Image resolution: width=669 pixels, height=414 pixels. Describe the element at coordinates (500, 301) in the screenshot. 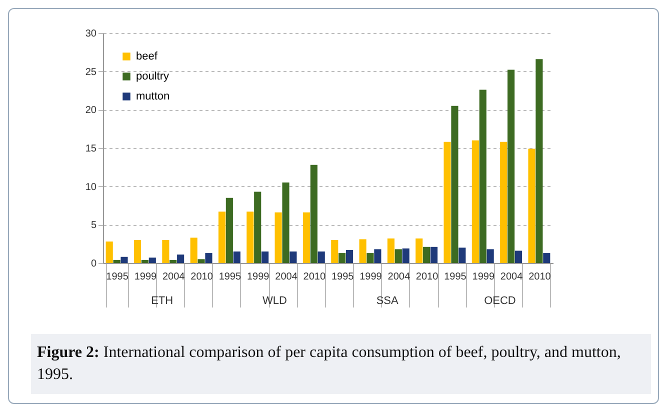

I see `text: OECD` at that location.